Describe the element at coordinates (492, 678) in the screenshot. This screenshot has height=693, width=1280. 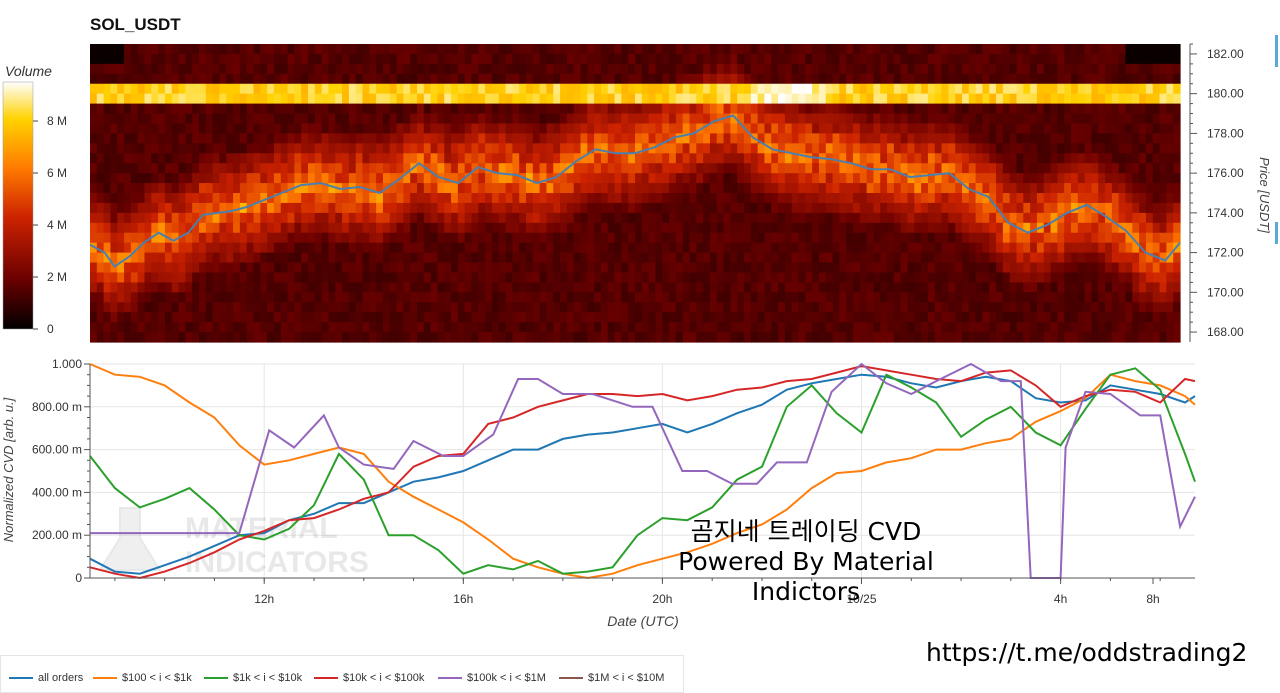
I see `legend-item: $100k < i < $1M` at that location.